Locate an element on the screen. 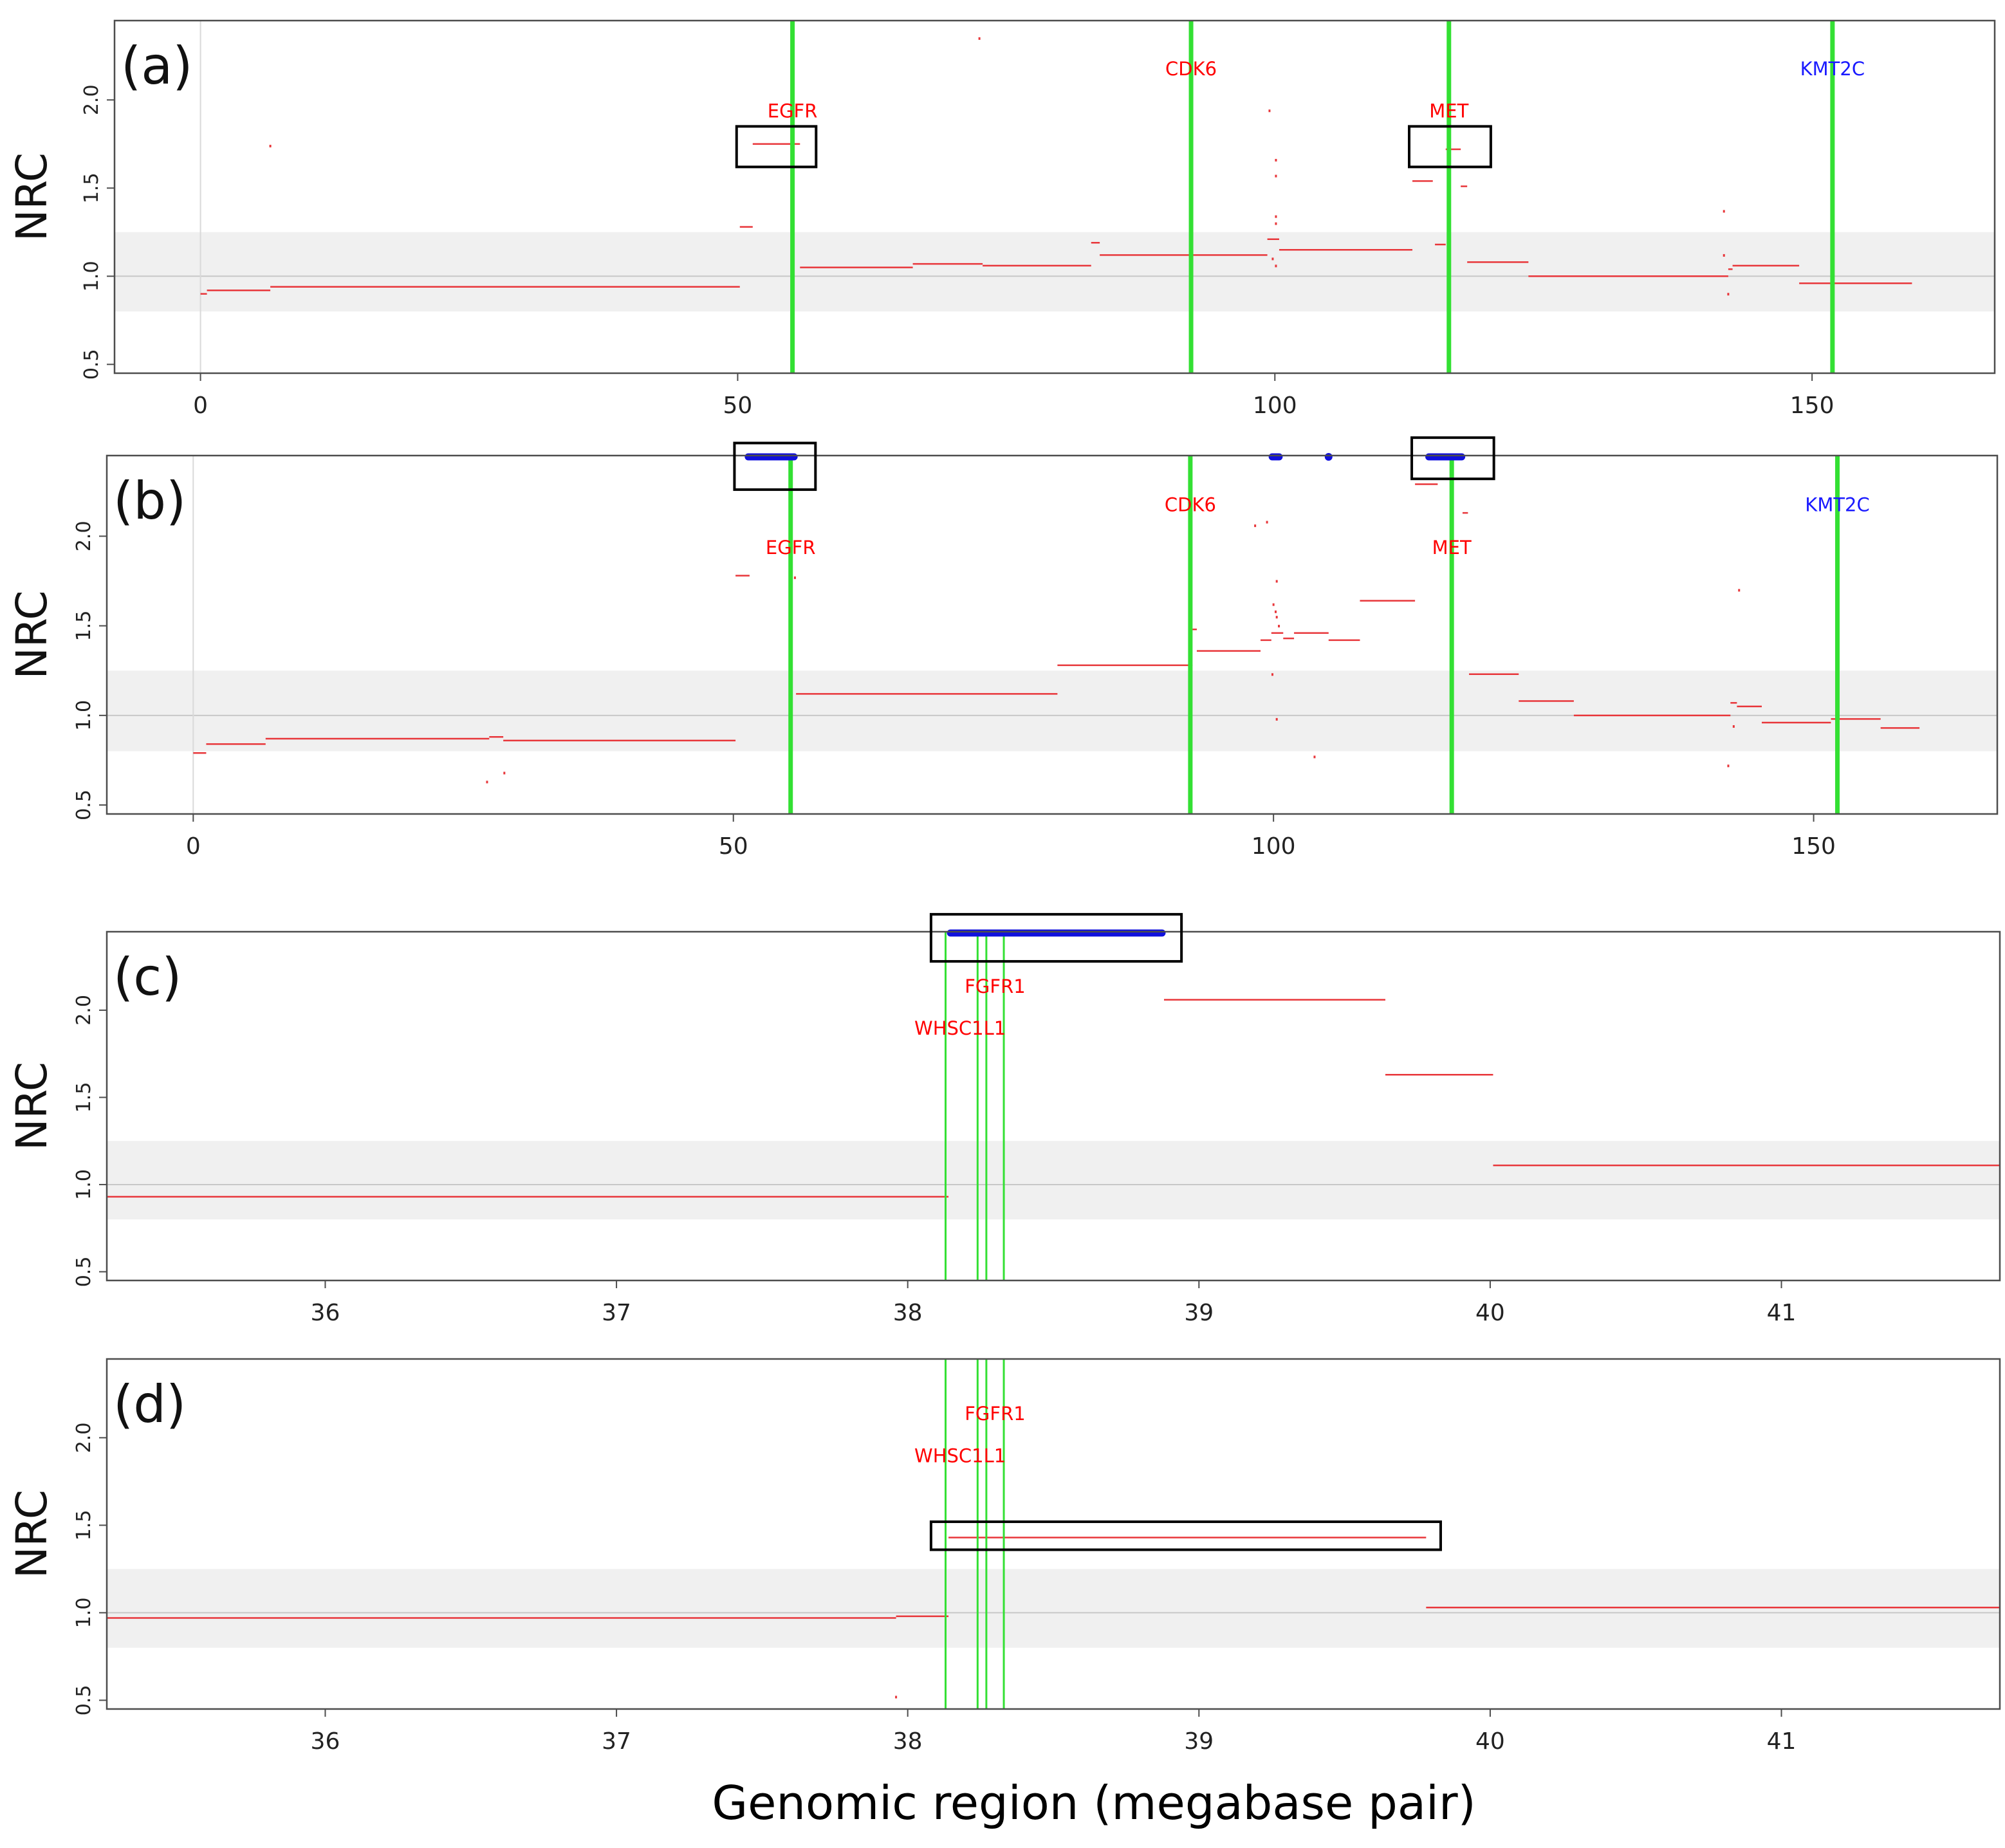  x-tick-label: 100 is located at coordinates (1274, 847).